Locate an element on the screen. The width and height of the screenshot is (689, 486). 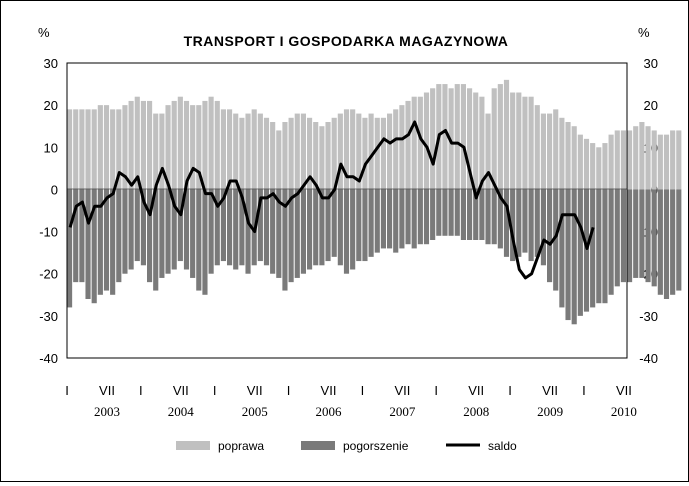
legend-label-pogorszenie: pogorszenie is located at coordinates (376, 446).